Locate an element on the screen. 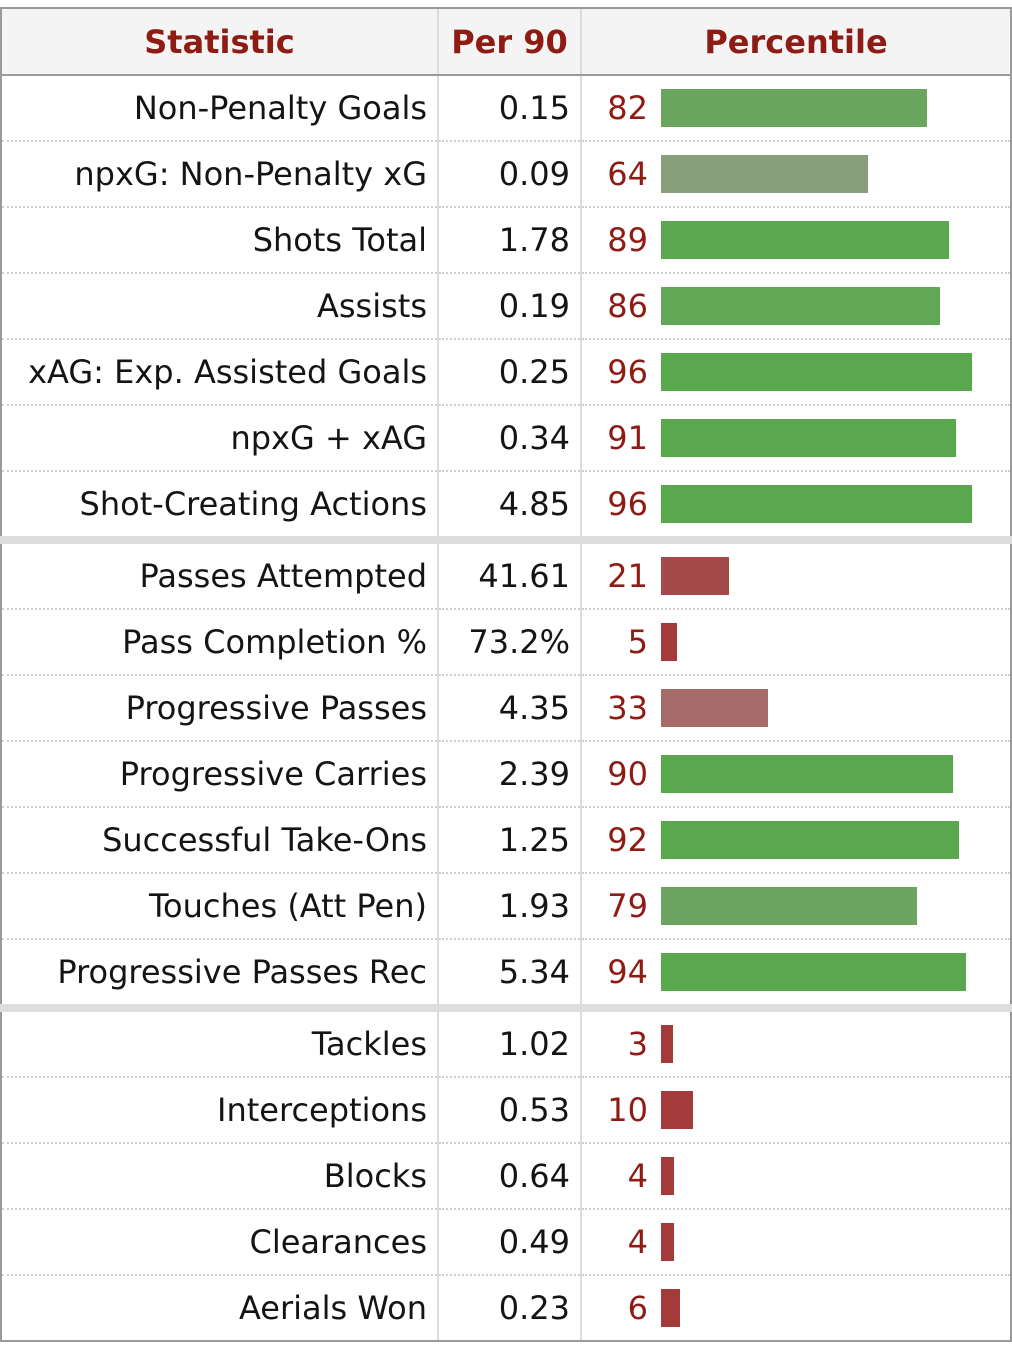 The width and height of the screenshot is (1012, 1350). percentile-wrap: 89 is located at coordinates (796, 240).